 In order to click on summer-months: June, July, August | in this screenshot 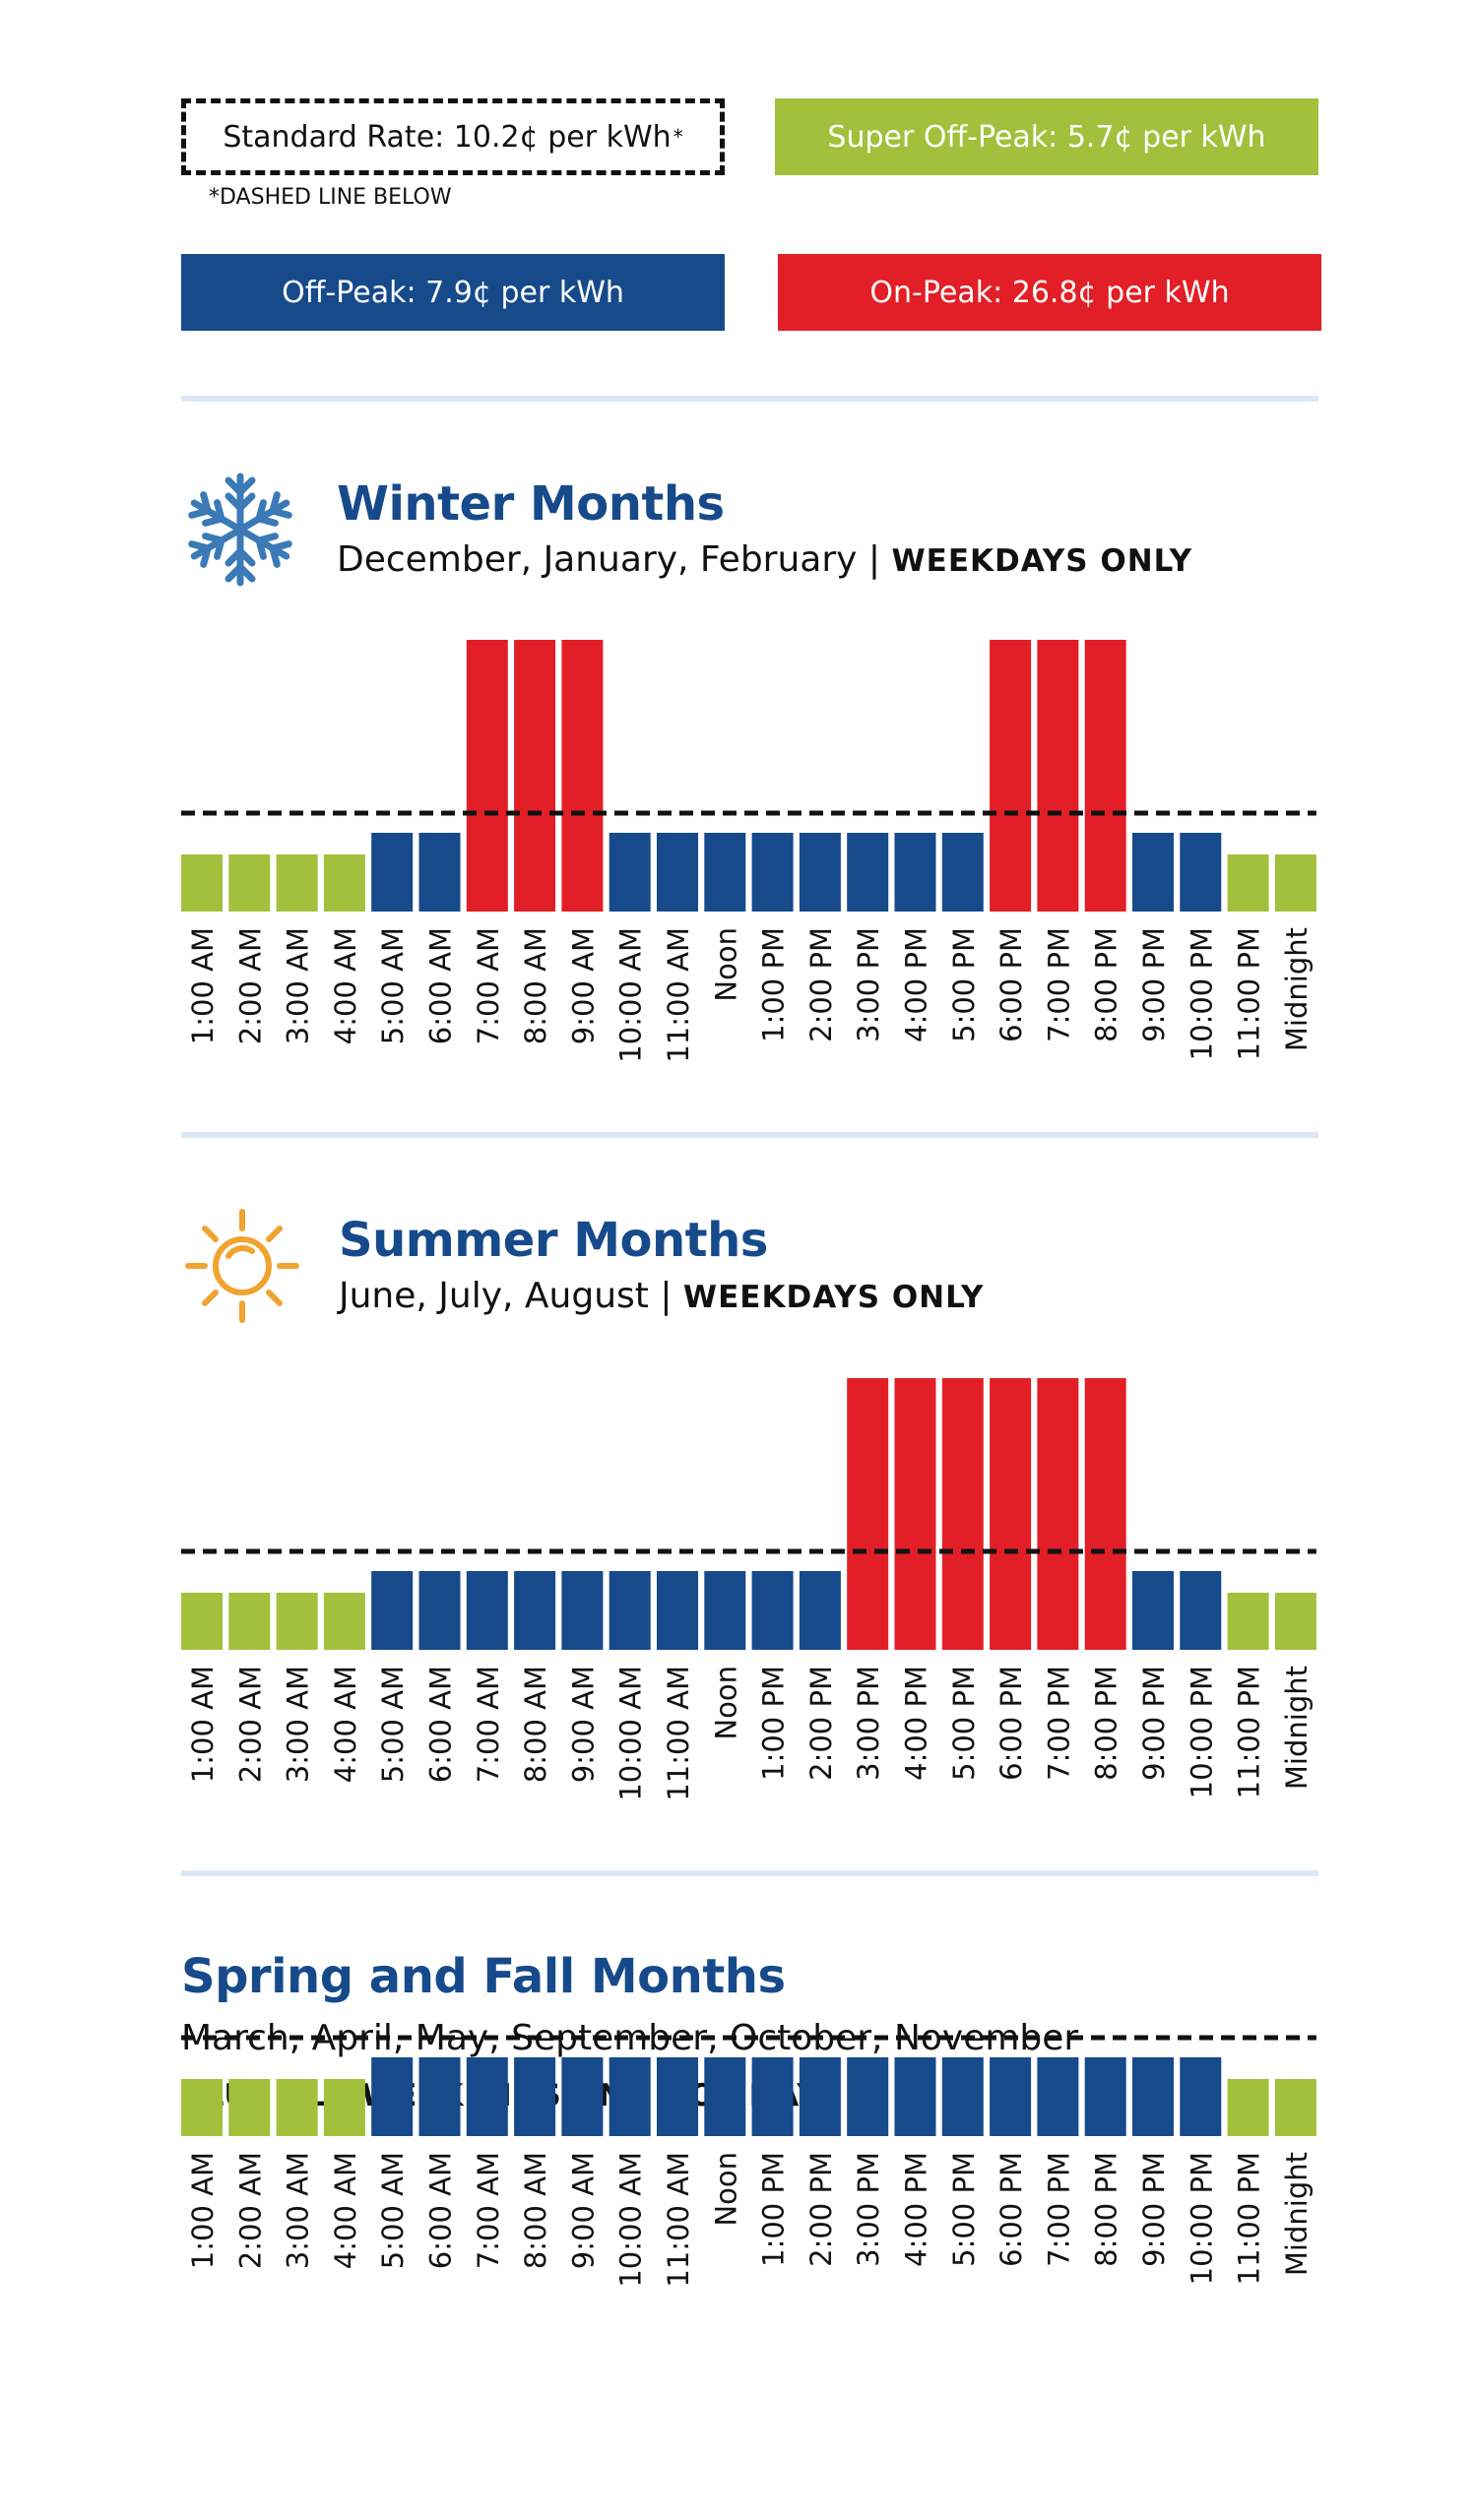, I will do `click(511, 1296)`.